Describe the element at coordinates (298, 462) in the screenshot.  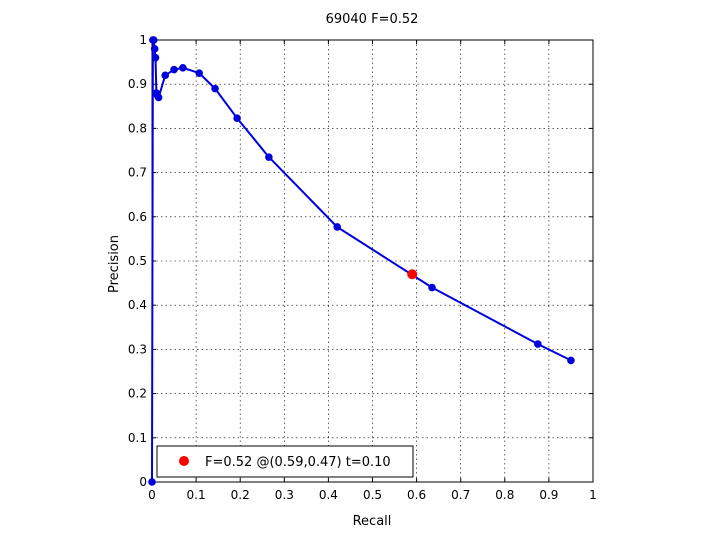
I see `legend-text: F=0.52 @(0.59,0.47) t=0.10` at that location.